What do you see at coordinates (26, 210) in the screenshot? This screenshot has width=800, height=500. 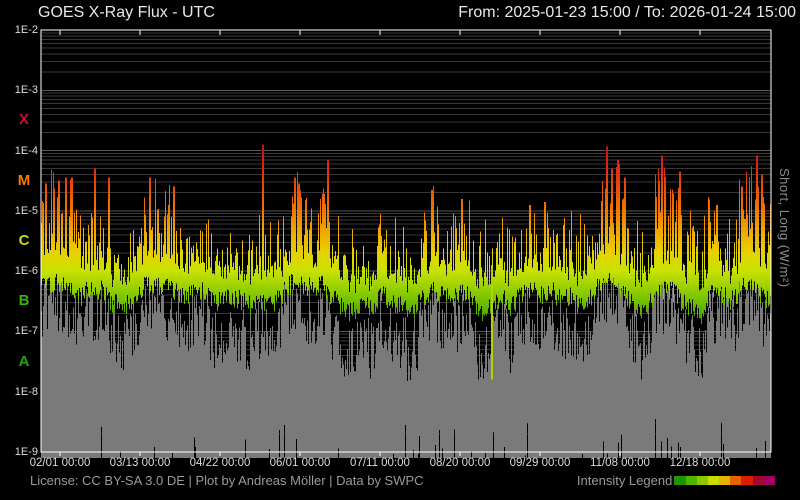 I see `y-tick-label: 1E-5` at bounding box center [26, 210].